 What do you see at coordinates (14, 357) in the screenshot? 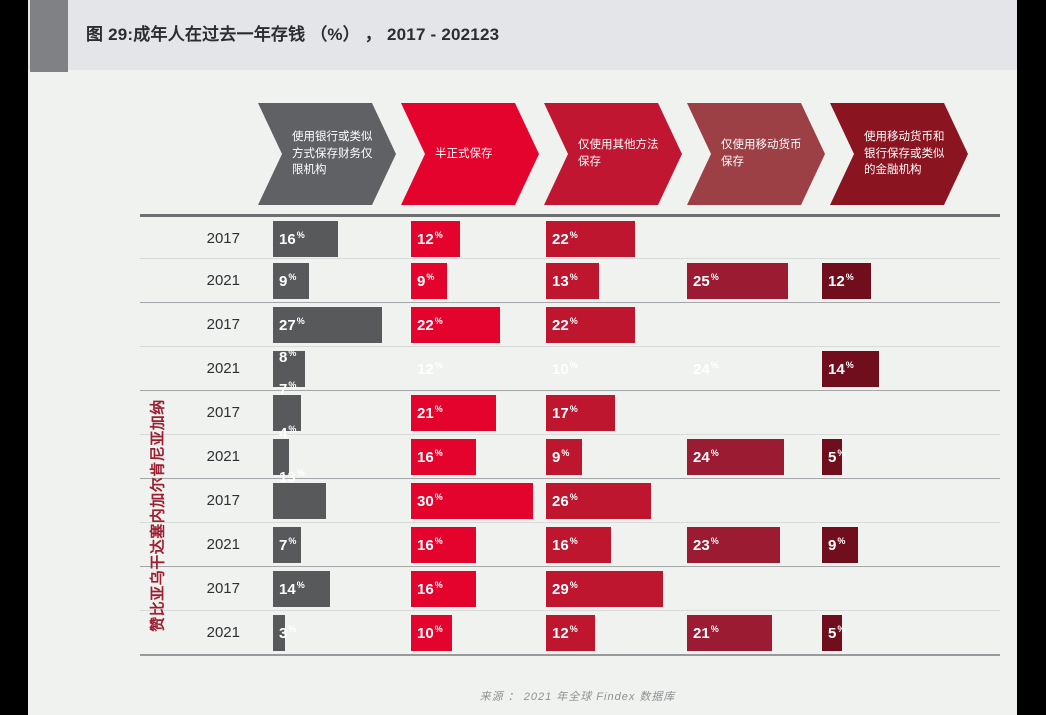
I see `left-black-strip` at bounding box center [14, 357].